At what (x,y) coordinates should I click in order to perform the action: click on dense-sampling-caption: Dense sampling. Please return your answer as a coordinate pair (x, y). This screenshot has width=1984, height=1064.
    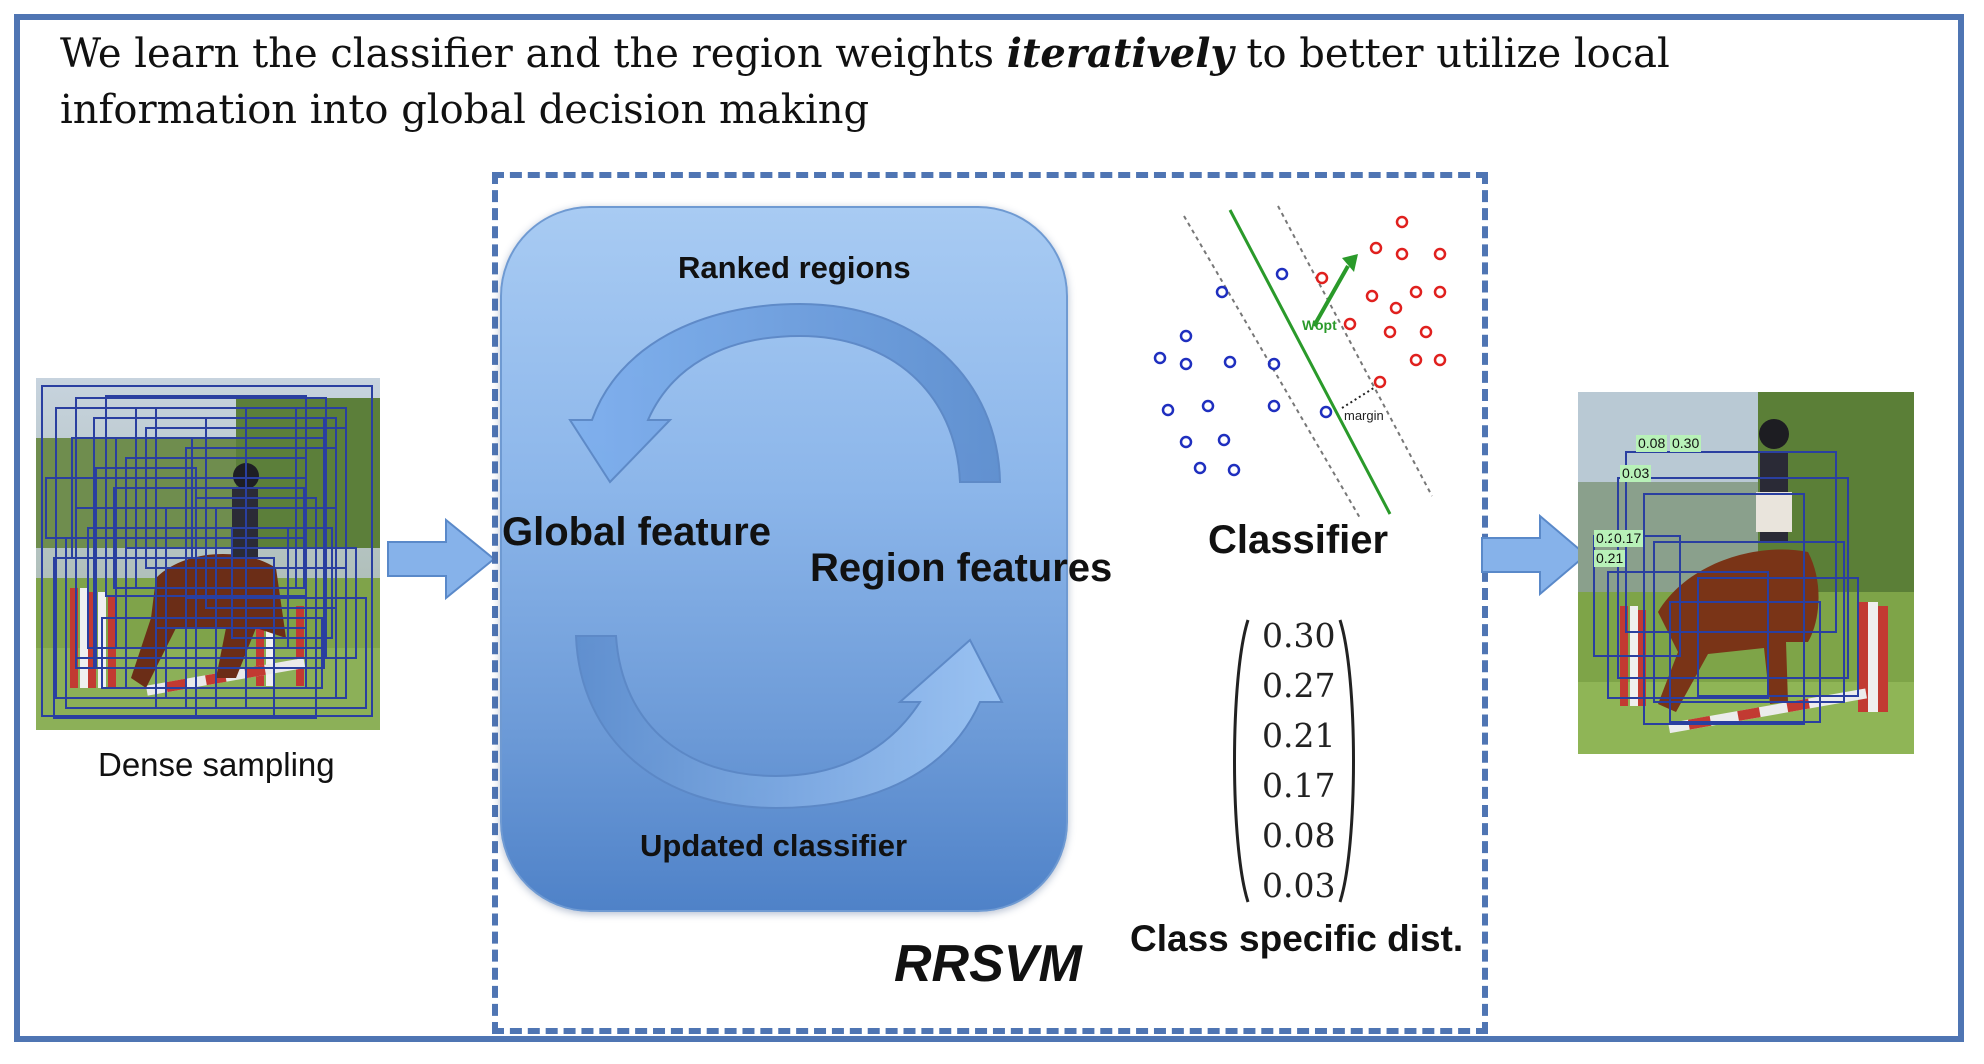
    Looking at the image, I should click on (216, 764).